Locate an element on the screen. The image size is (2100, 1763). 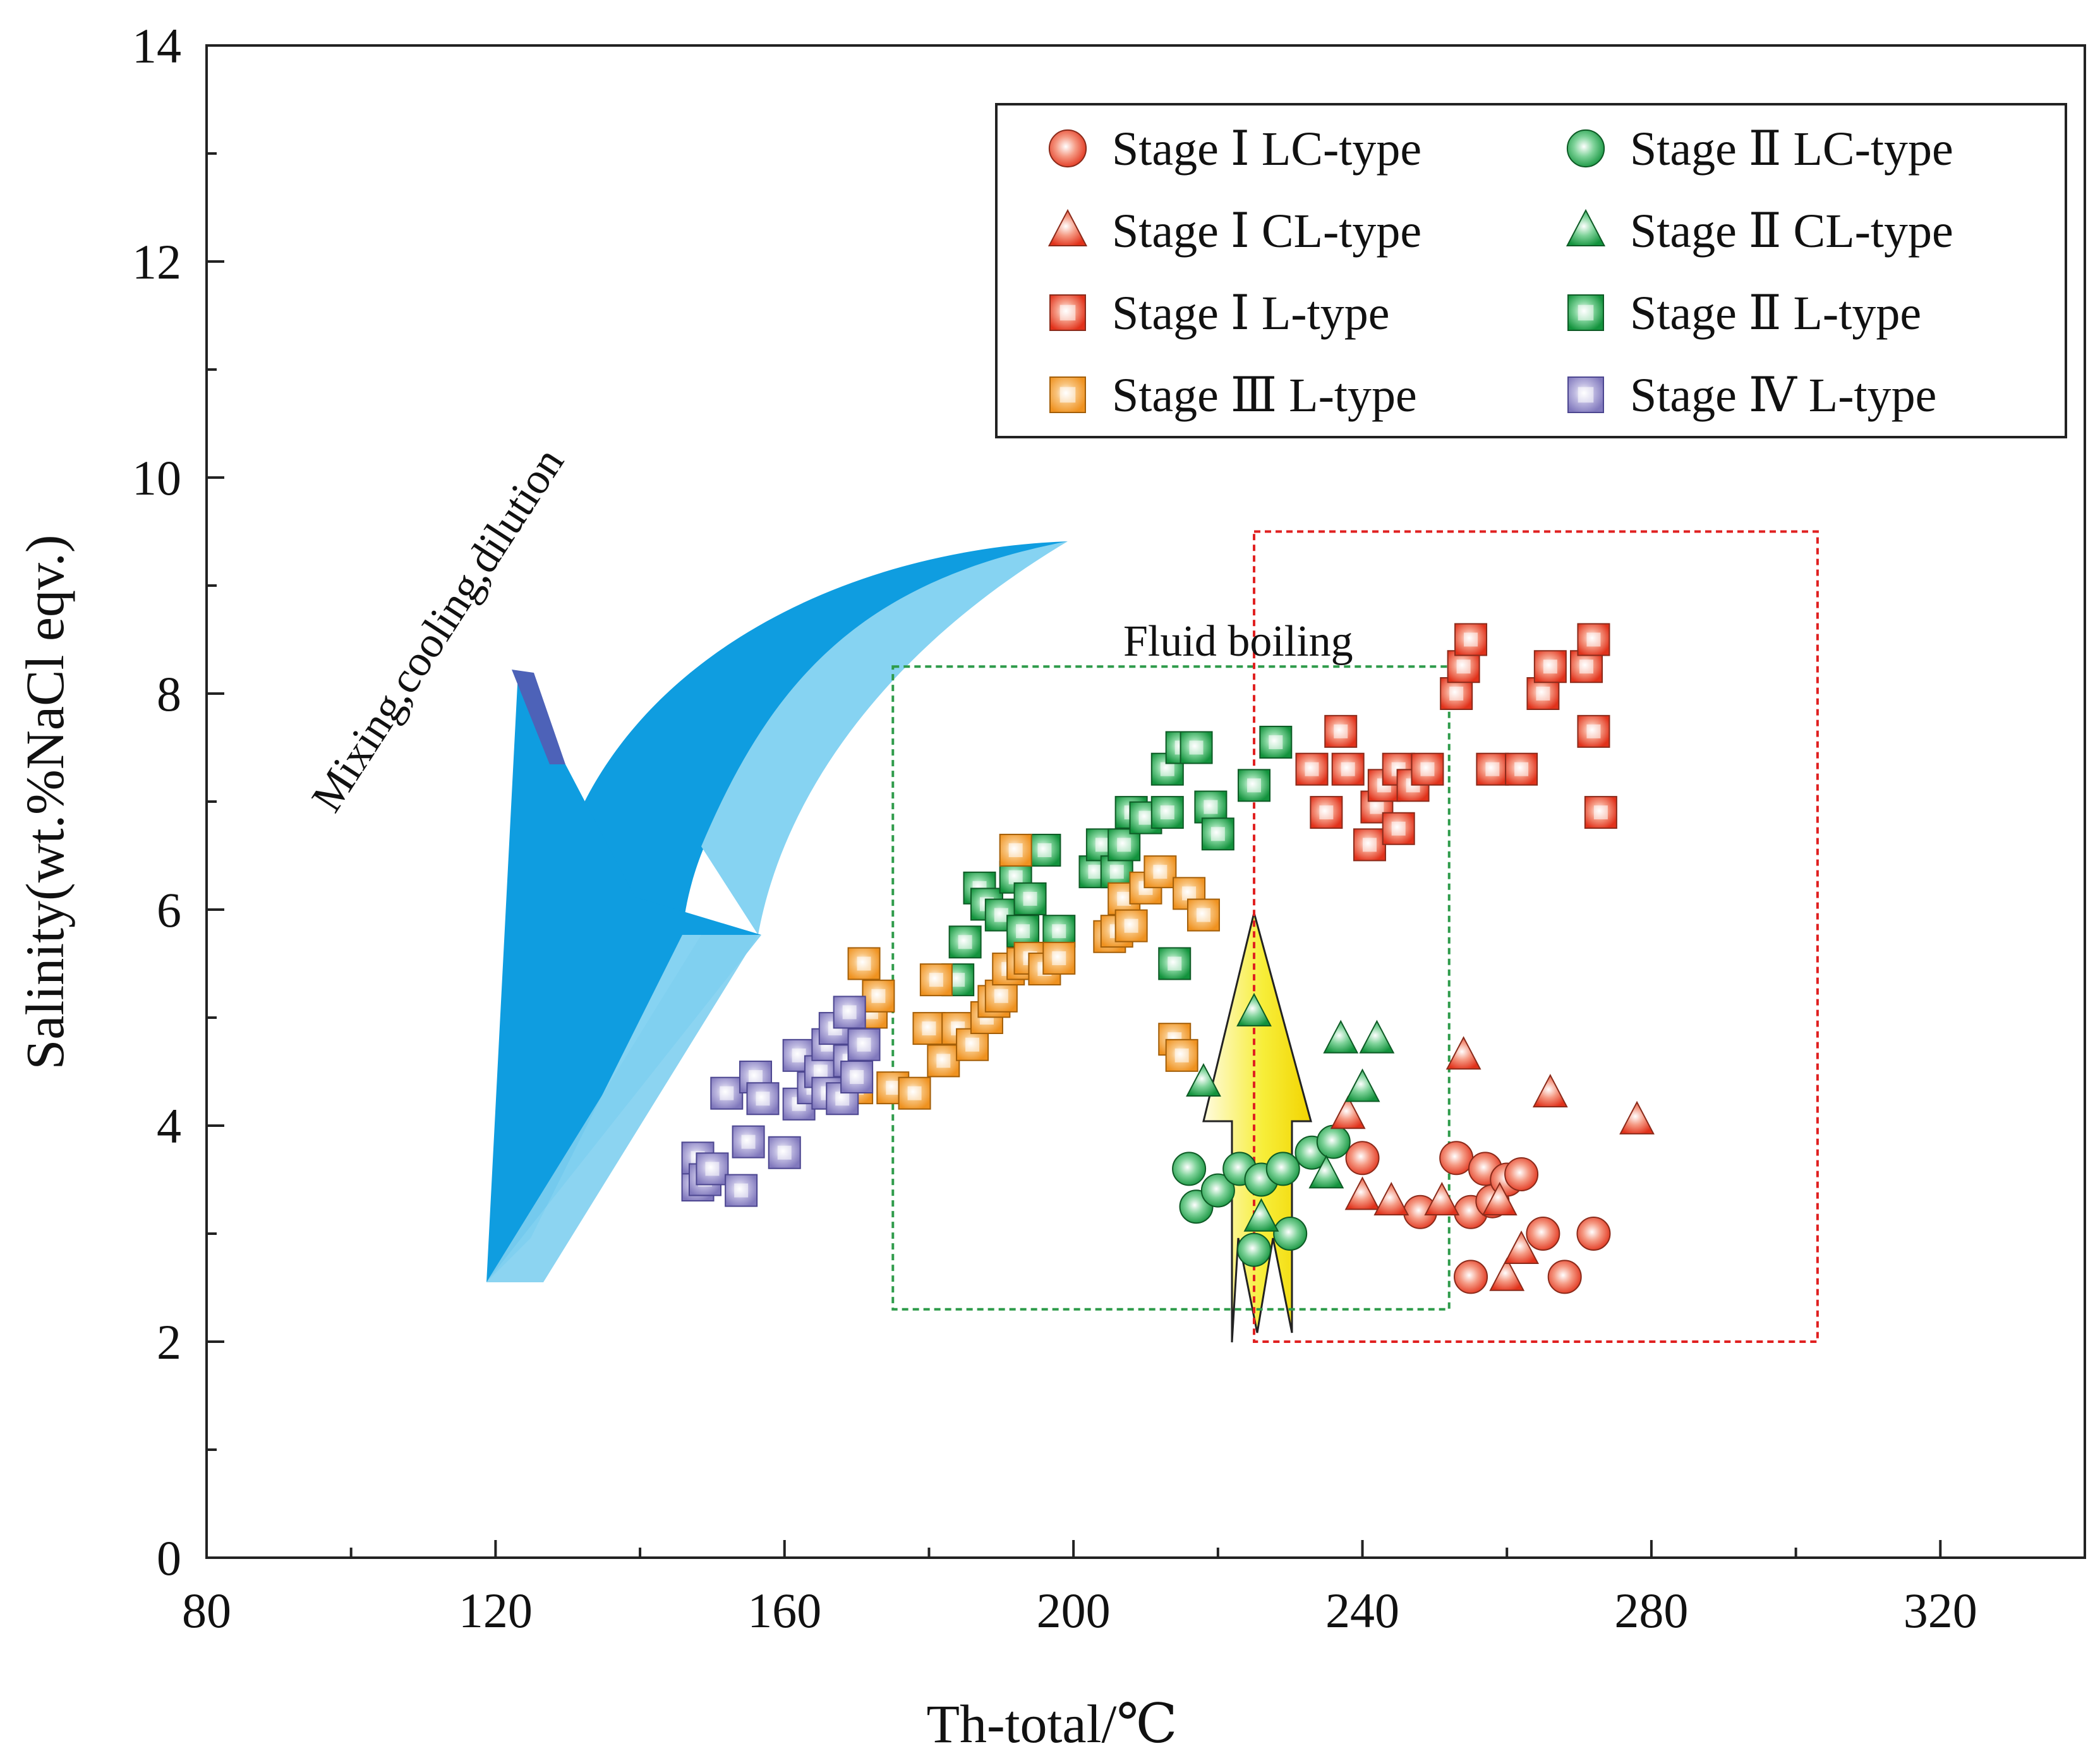
y-tick-label: 0 is located at coordinates (169, 1558).